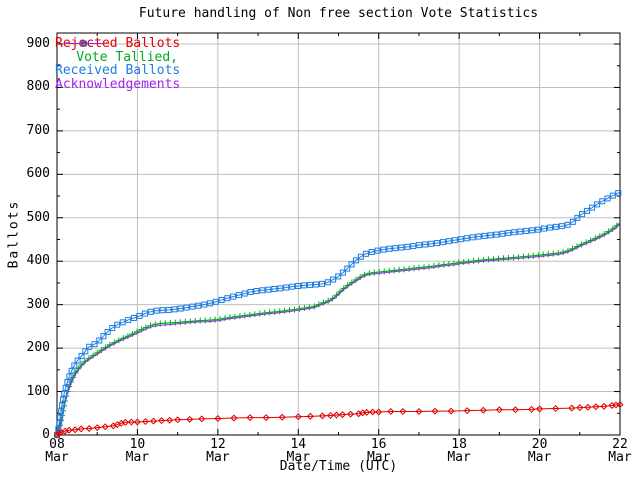 Image resolution: width=640 pixels, height=480 pixels. I want to click on y-tick-label: 900, so click(38, 43).